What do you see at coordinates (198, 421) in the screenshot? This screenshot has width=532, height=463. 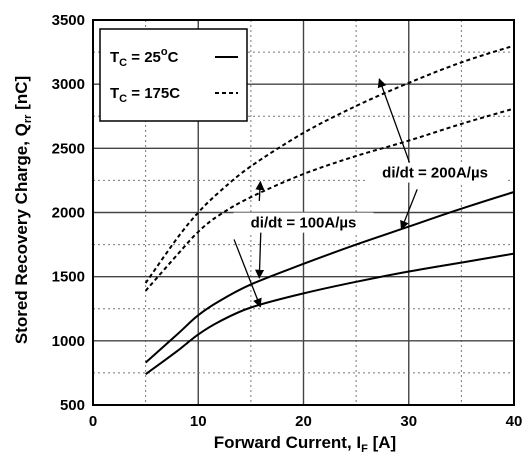 I see `x-tick-label: 10` at bounding box center [198, 421].